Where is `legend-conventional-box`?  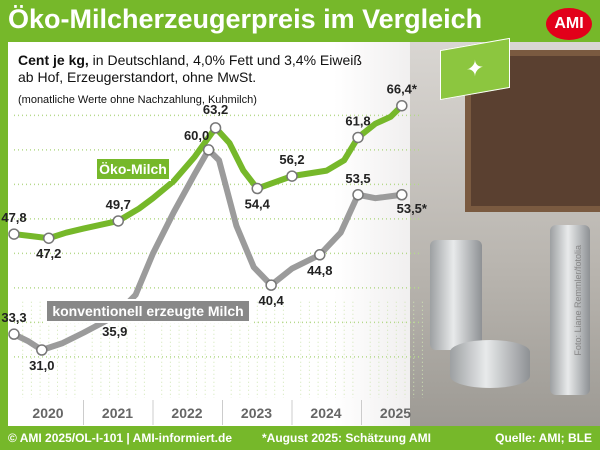
legend-conventional-box is located at coordinates (148, 311).